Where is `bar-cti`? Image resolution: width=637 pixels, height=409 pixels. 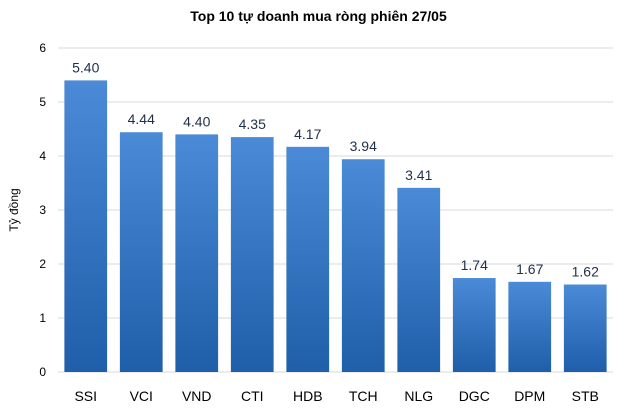 bar-cti is located at coordinates (252, 254).